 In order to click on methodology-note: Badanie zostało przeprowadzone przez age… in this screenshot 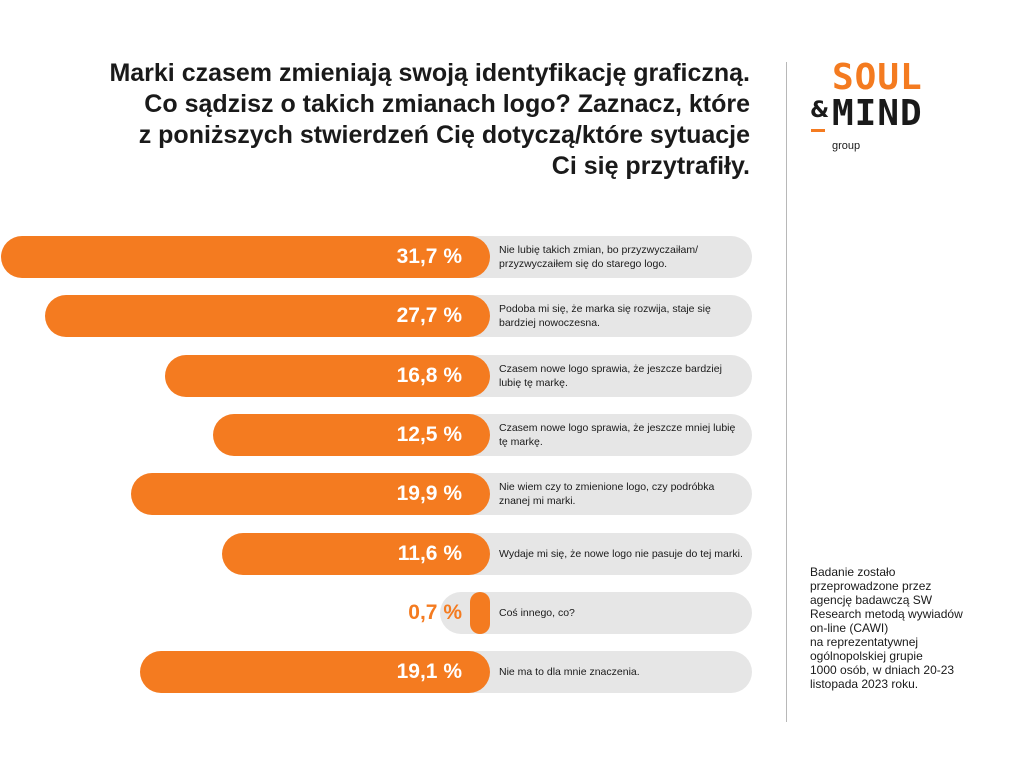, I will do `click(890, 628)`.